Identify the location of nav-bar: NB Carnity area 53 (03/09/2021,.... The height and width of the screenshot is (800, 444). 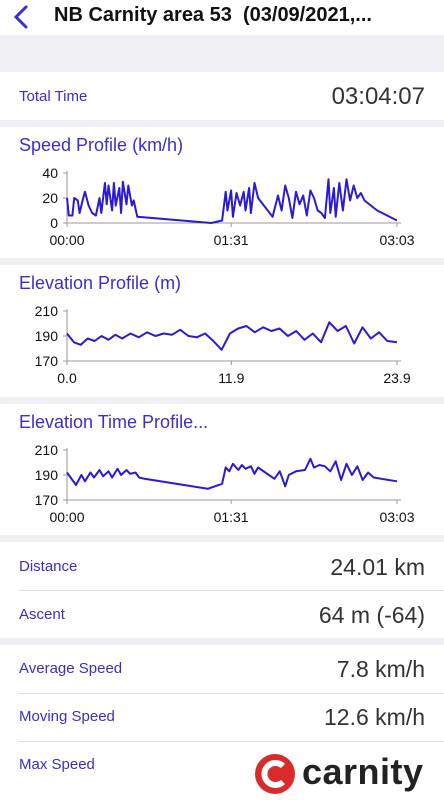
(222, 17).